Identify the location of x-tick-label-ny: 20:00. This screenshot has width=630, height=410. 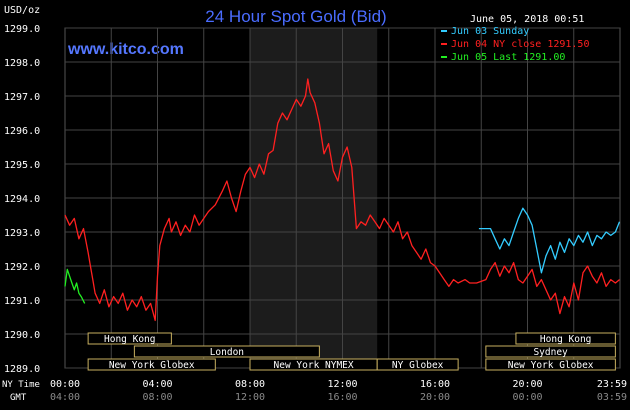
(527, 384).